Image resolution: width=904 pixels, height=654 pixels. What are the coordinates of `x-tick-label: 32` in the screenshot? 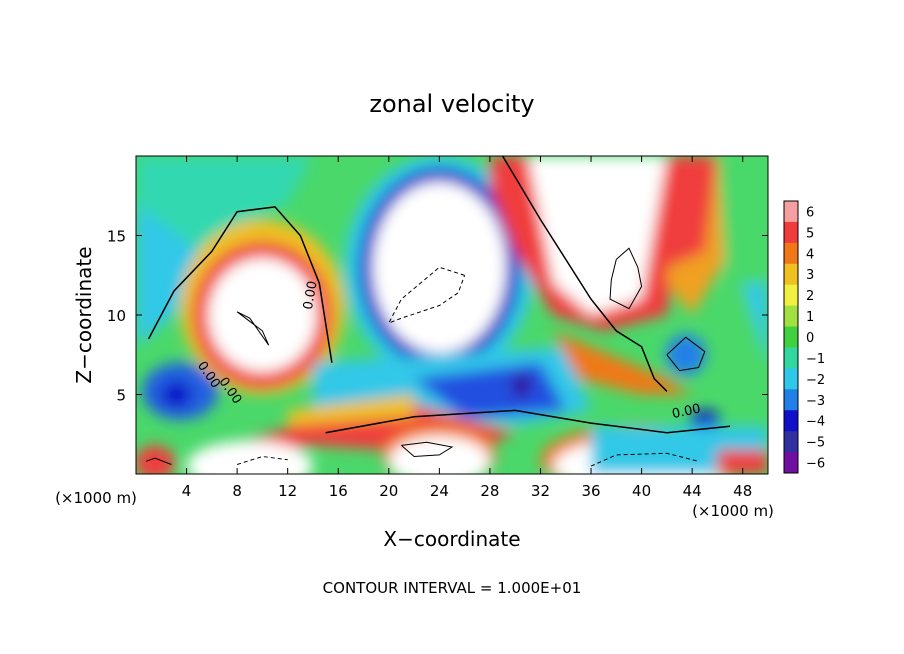 It's located at (540, 491).